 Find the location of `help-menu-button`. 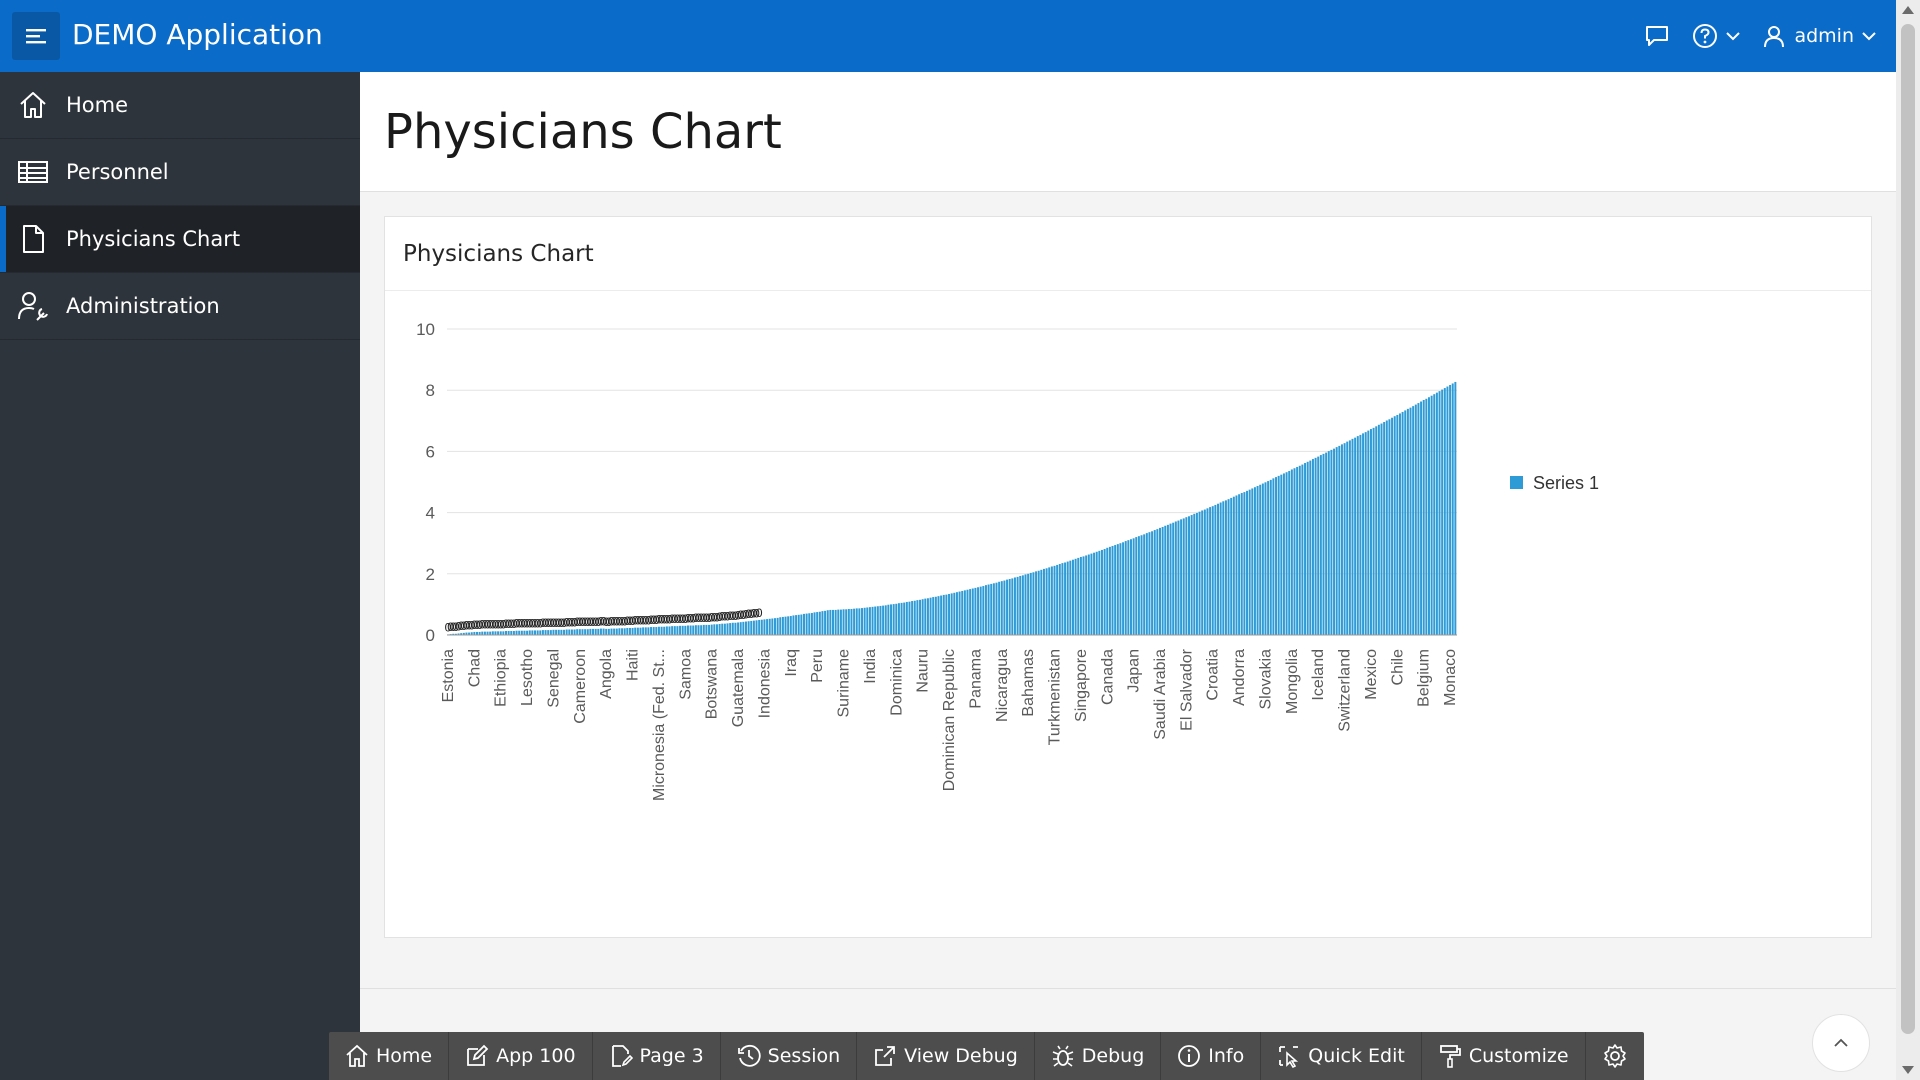

help-menu-button is located at coordinates (1716, 36).